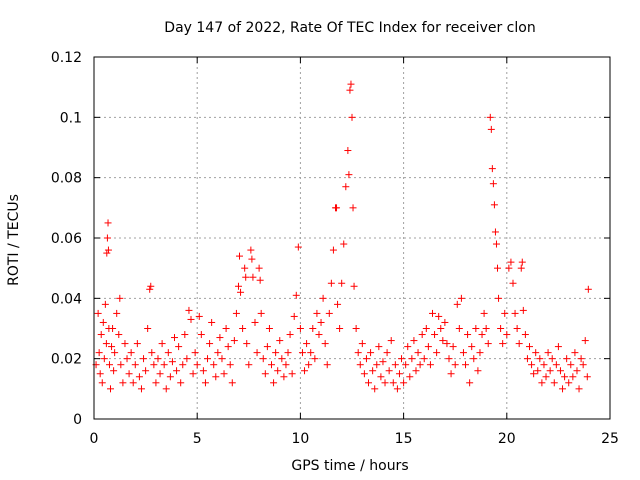  I want to click on x-tick-label: 15, so click(404, 439).